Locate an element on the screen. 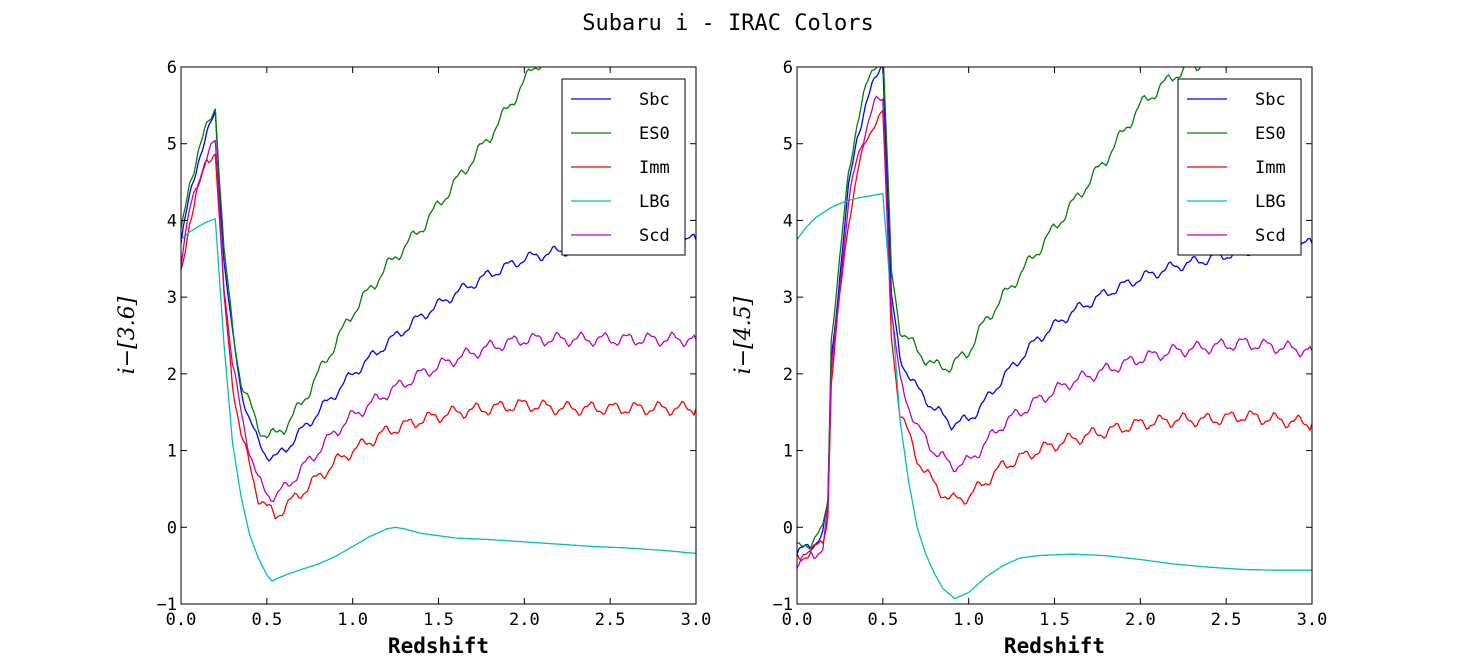 Image resolution: width=1457 pixels, height=671 pixels. series-line-es0 is located at coordinates (361, 253).